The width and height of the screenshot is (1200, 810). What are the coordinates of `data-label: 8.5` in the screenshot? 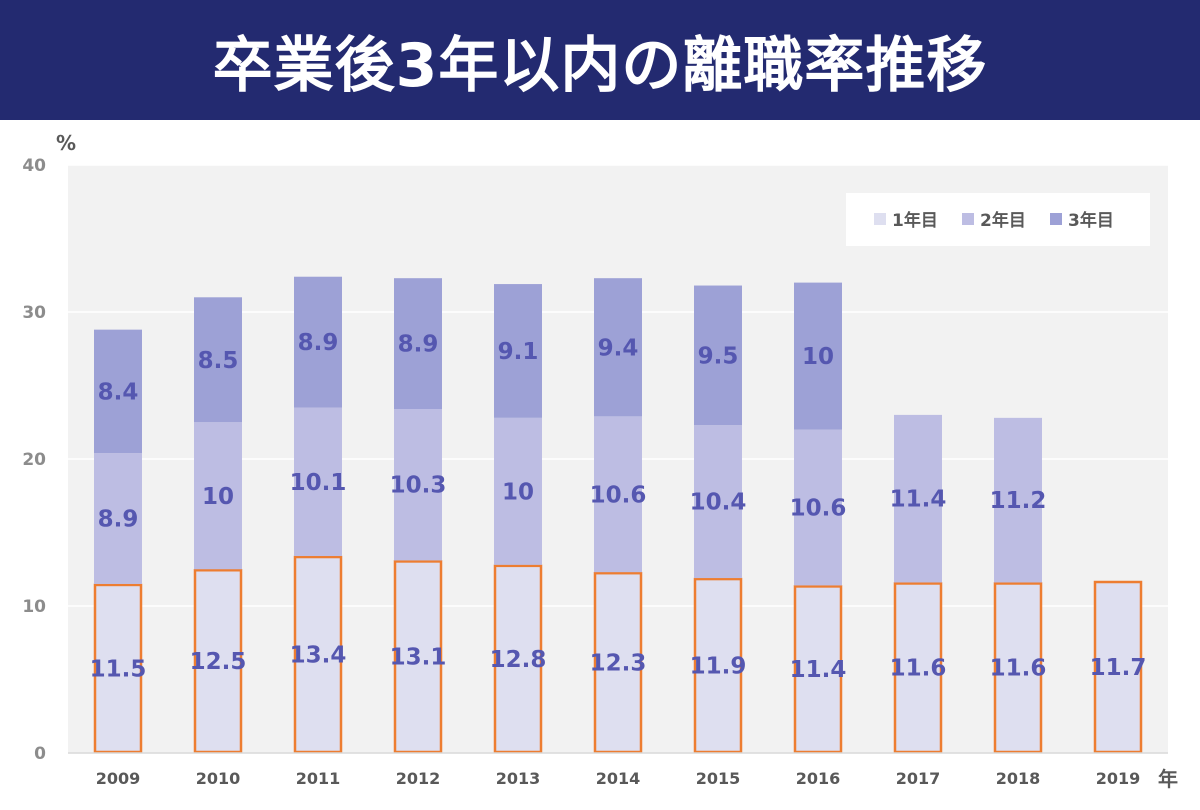 It's located at (218, 361).